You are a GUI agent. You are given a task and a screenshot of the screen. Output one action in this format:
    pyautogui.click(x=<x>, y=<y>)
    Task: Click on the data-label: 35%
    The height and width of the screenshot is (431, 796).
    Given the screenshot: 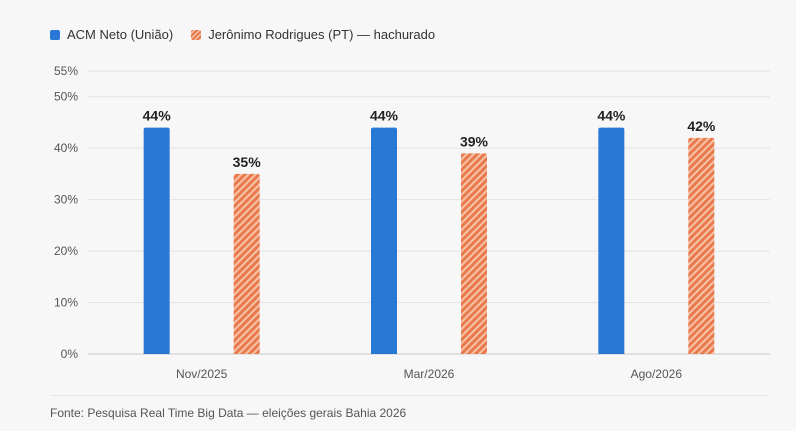 What is the action you would take?
    pyautogui.click(x=247, y=162)
    